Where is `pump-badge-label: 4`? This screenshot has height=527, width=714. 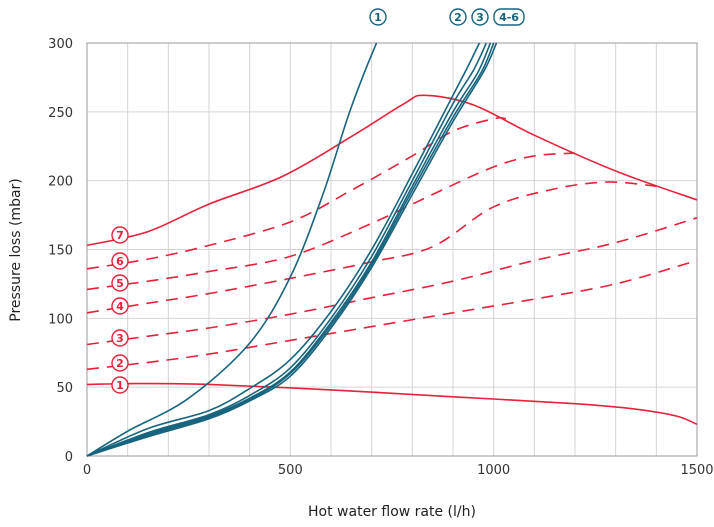
pump-badge-label: 4 is located at coordinates (120, 306).